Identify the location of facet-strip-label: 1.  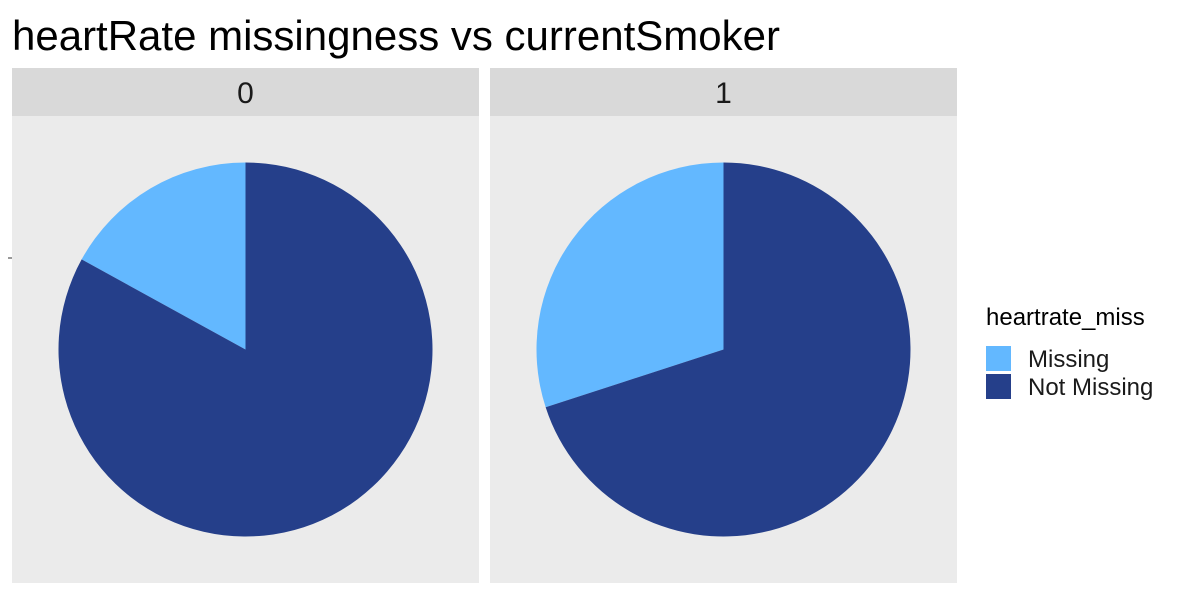
(723, 93).